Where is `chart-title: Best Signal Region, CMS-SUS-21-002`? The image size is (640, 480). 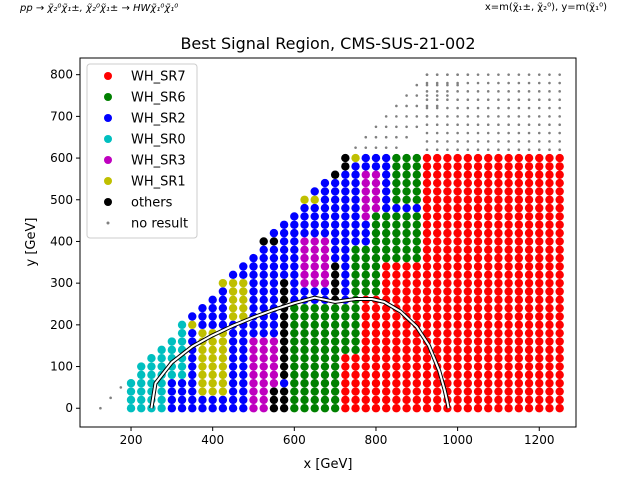 chart-title: Best Signal Region, CMS-SUS-21-002 is located at coordinates (327, 43).